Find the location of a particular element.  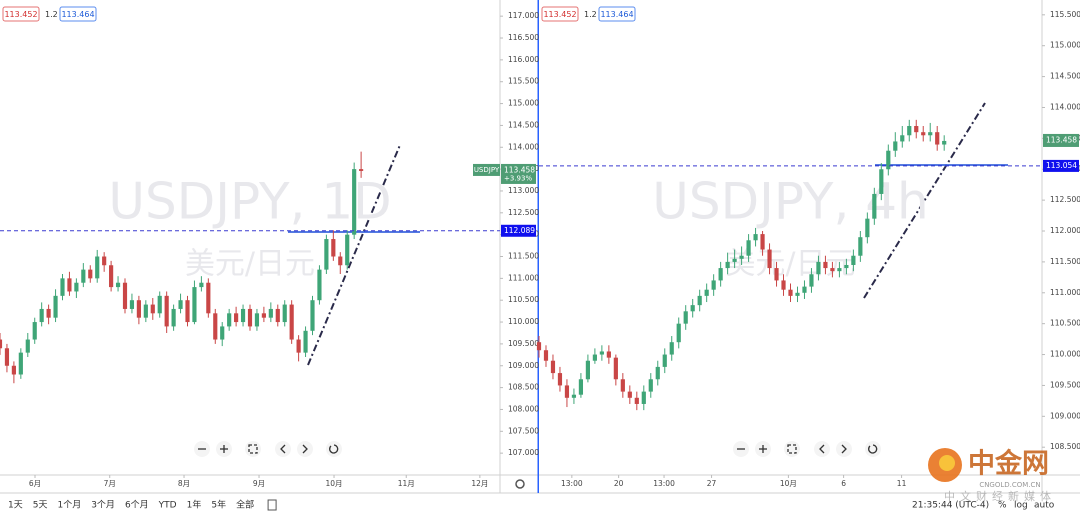

control-bg is located at coordinates (253, 449).